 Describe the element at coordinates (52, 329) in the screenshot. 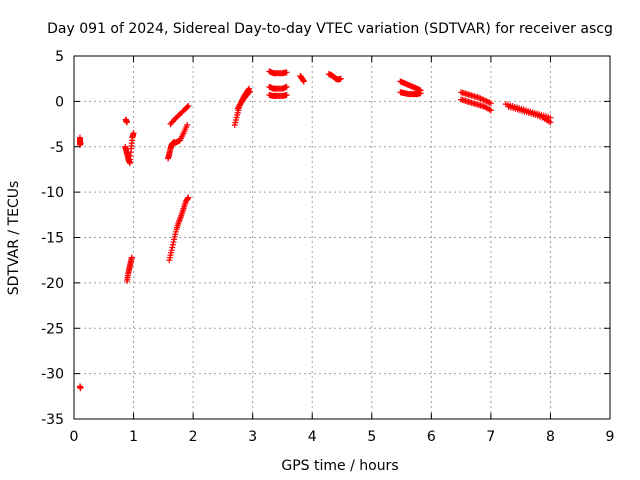

I see `y-tick-label: -25` at that location.